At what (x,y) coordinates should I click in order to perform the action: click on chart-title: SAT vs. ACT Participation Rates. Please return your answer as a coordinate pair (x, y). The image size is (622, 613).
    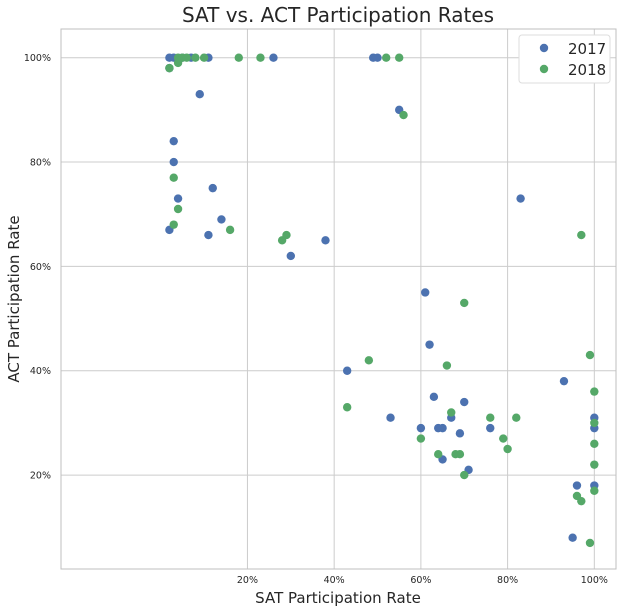
    Looking at the image, I should click on (338, 15).